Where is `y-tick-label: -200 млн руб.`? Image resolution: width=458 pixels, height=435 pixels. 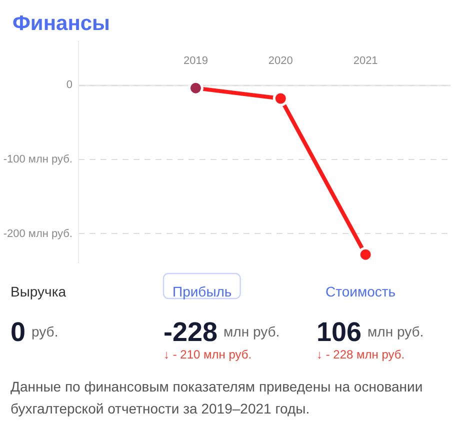 y-tick-label: -200 млн руб. is located at coordinates (38, 234).